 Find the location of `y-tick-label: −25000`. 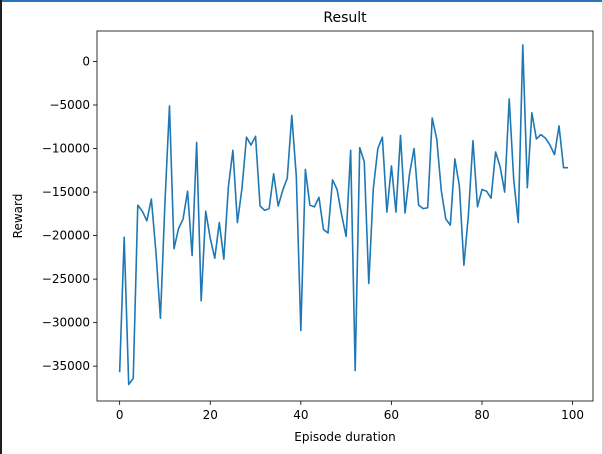

y-tick-label: −25000 is located at coordinates (66, 279).